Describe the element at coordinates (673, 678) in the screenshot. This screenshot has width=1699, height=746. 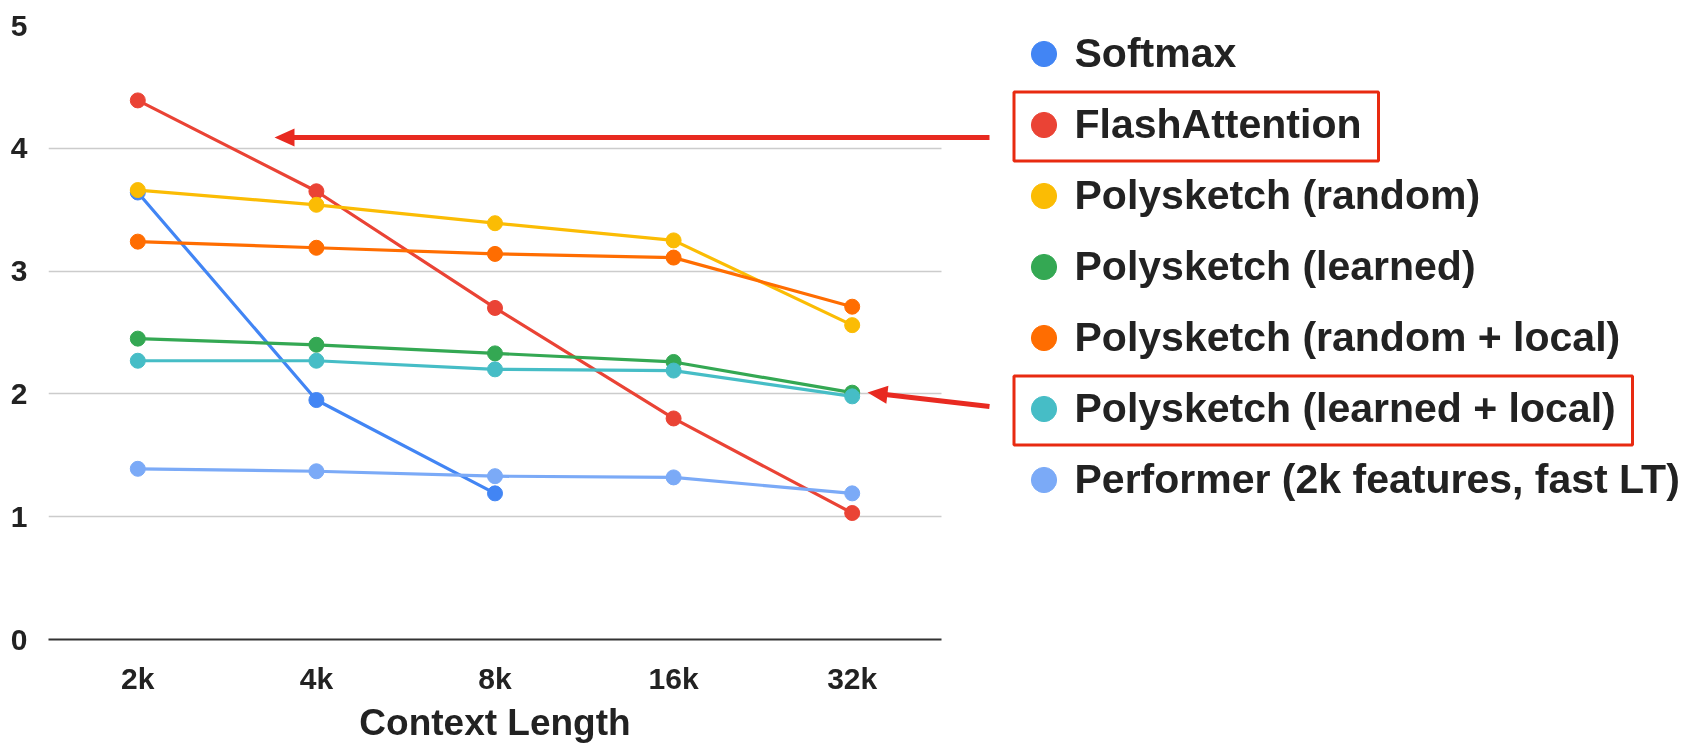
I see `x-tick-label: 16k` at that location.